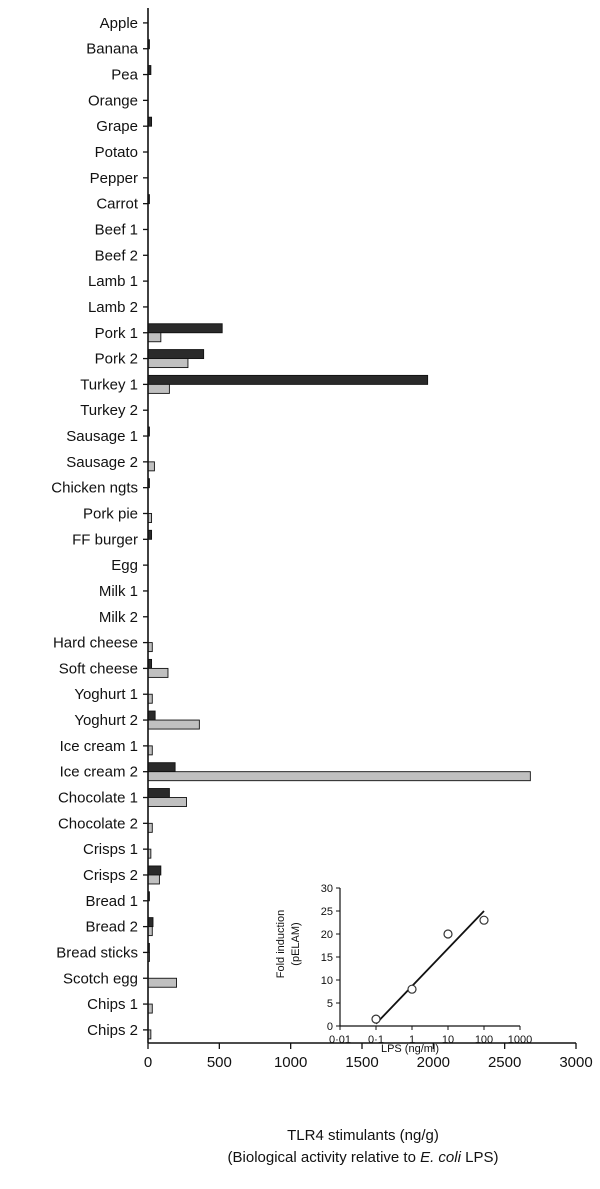  I want to click on category-label: Bread 1, so click(111, 901).